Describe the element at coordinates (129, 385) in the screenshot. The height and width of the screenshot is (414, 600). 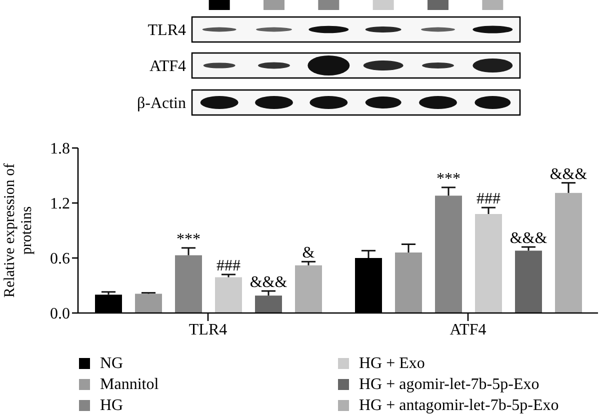
I see `legend-label: Mannitol` at that location.